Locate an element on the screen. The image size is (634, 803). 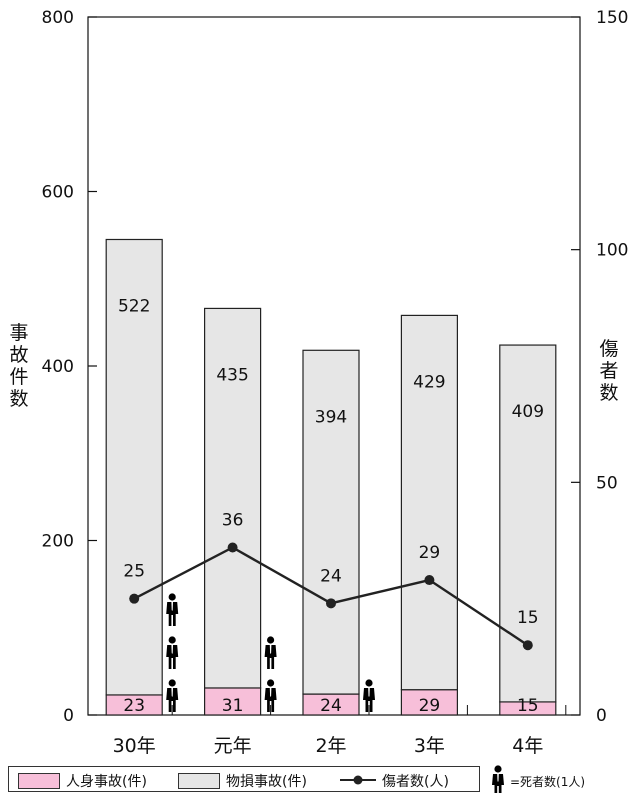
x-tick-label: 元年 is located at coordinates (233, 746).